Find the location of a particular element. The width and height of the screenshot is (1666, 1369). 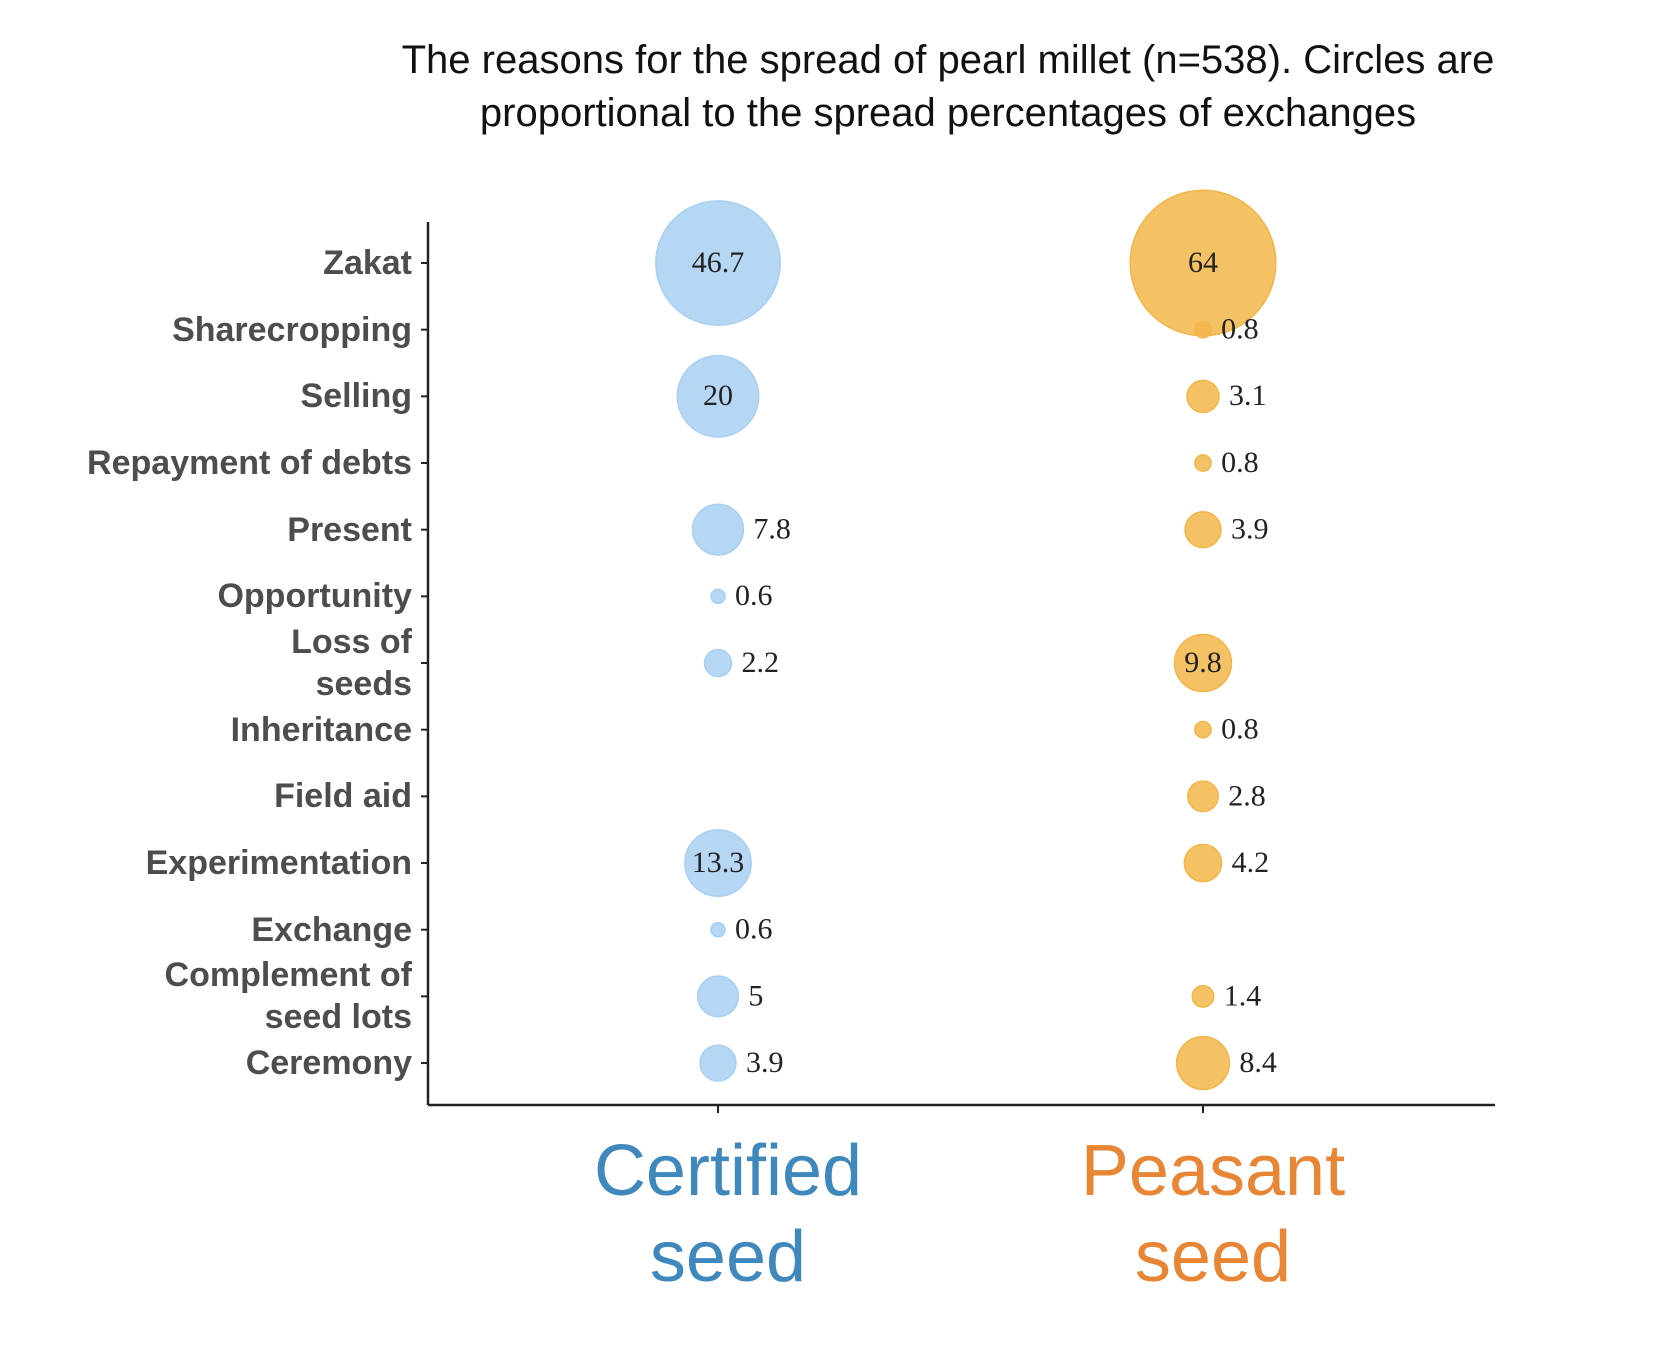

y-tick-label: Selling is located at coordinates (356, 396).